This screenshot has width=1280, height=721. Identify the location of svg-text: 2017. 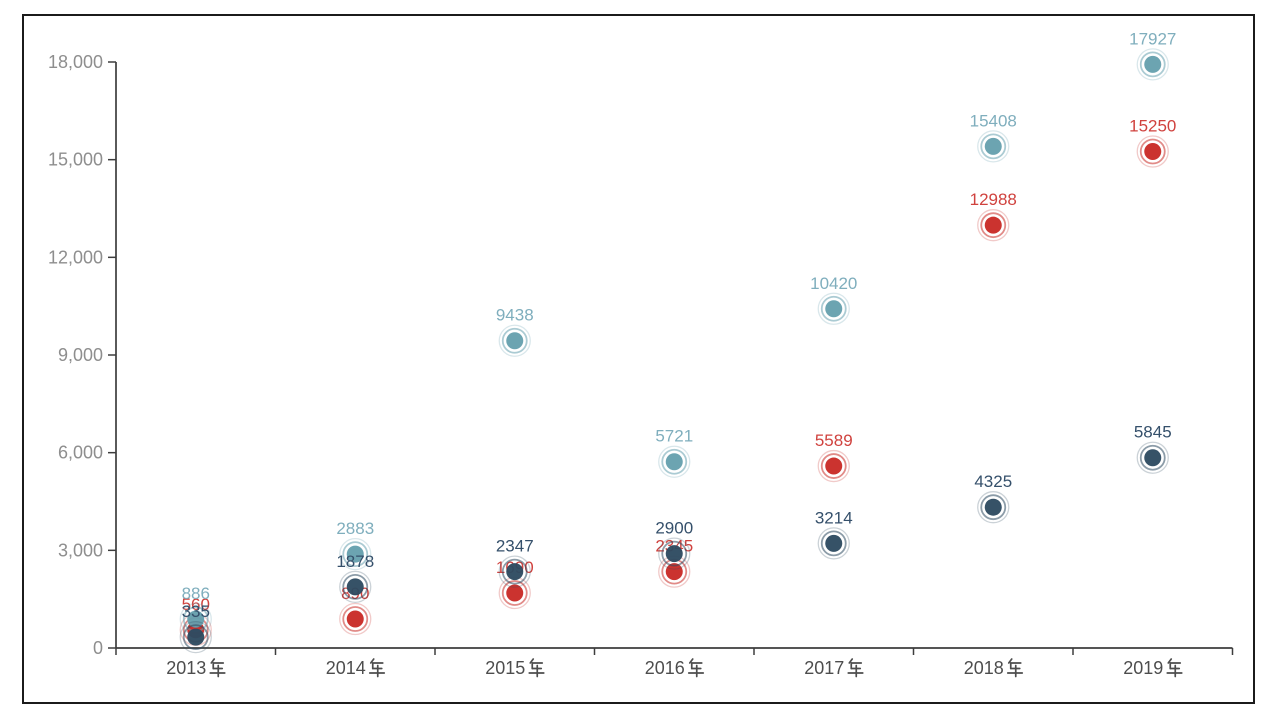
(824, 668).